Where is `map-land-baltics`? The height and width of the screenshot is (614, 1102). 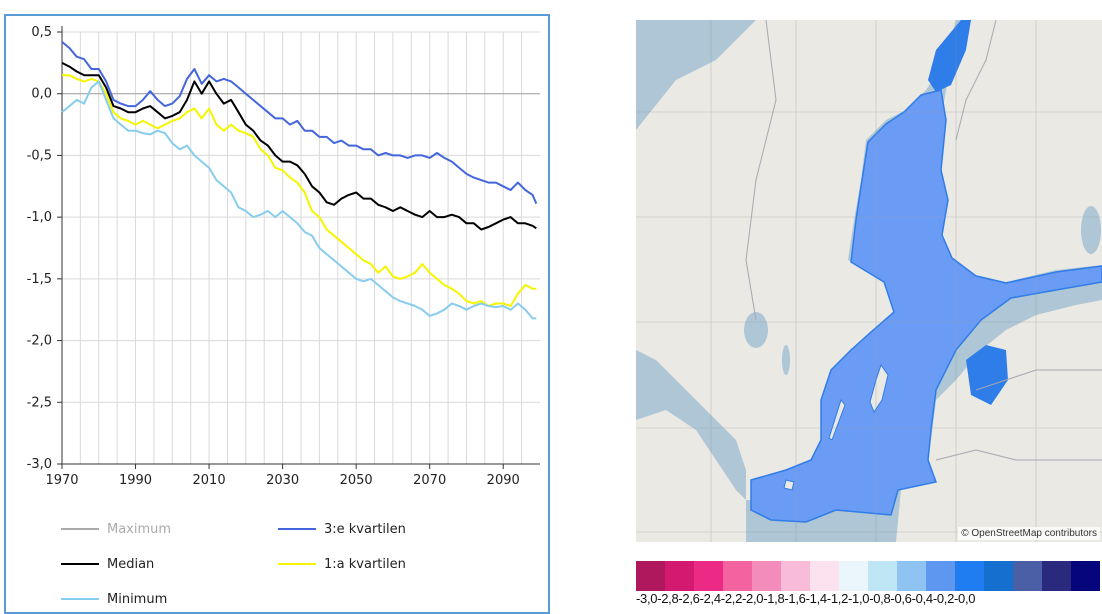
map-land-baltics is located at coordinates (999, 421).